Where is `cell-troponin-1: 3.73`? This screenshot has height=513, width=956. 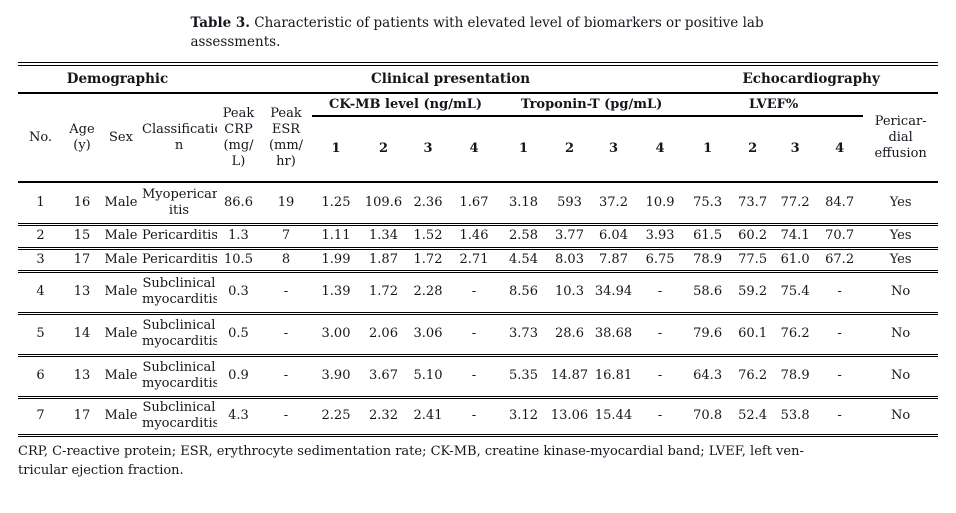 cell-troponin-1: 3.73 is located at coordinates (523, 335).